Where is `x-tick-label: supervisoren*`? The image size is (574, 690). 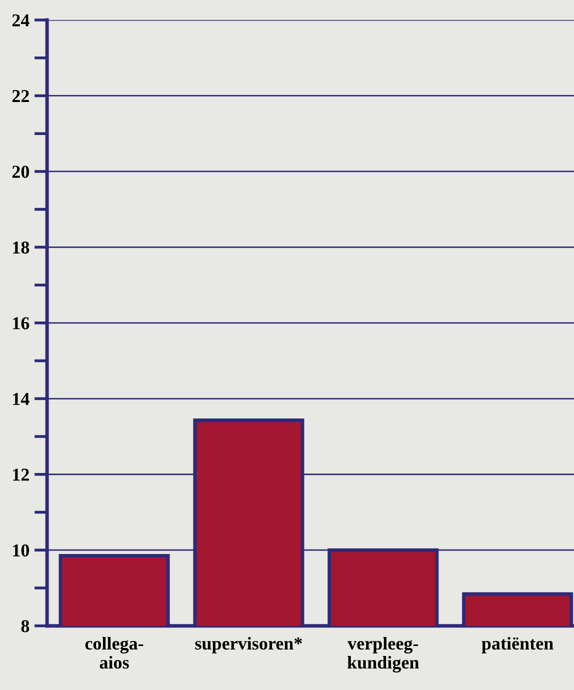
x-tick-label: supervisoren* is located at coordinates (248, 645).